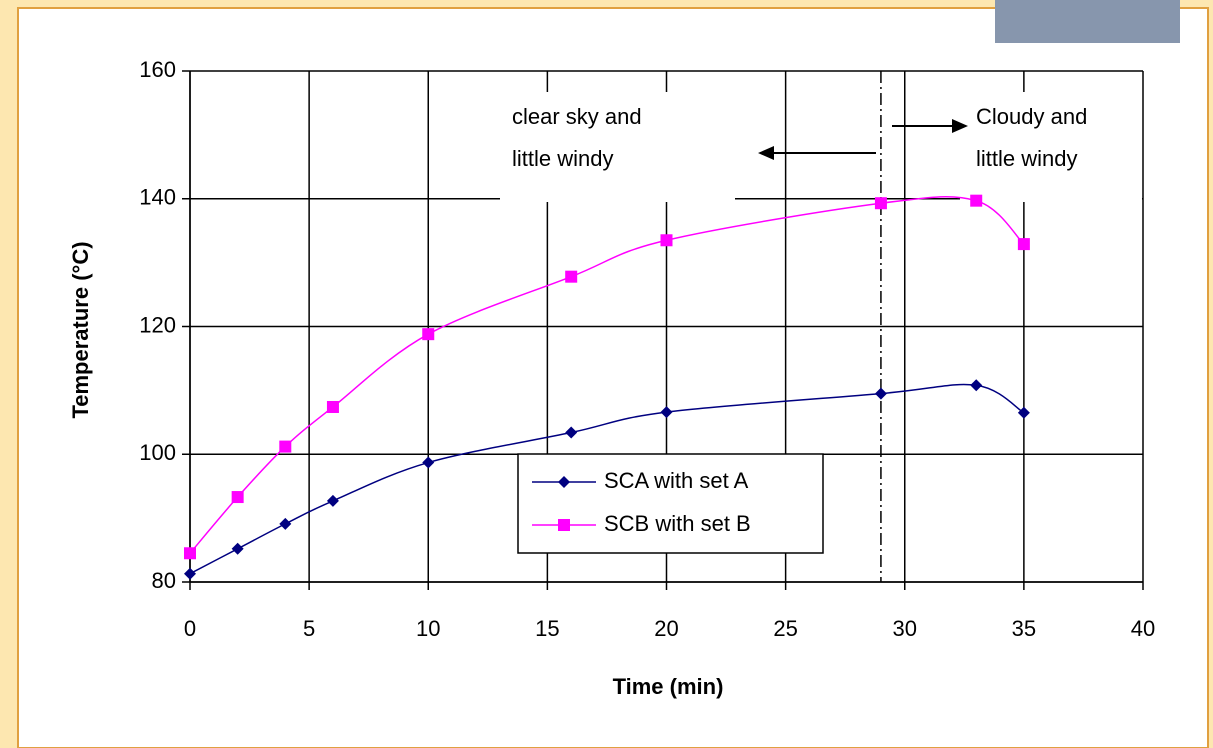  What do you see at coordinates (309, 628) in the screenshot?
I see `x-tick-label: 5` at bounding box center [309, 628].